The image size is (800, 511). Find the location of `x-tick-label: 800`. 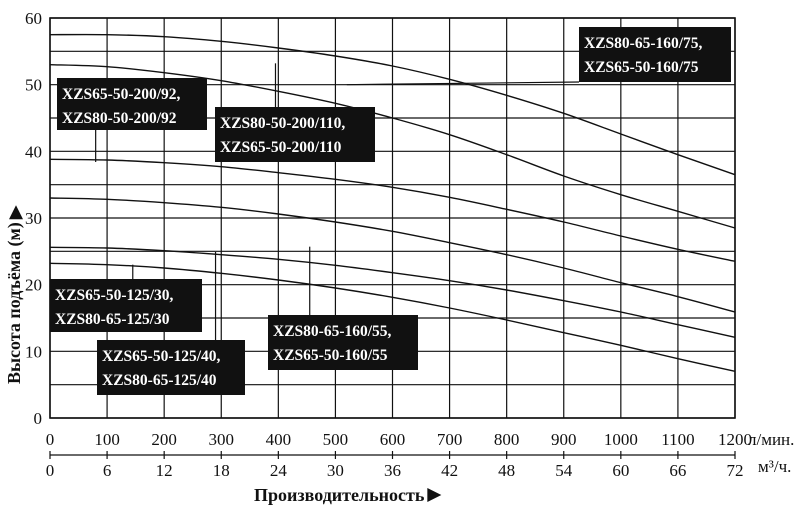

x-tick-label: 800 is located at coordinates (507, 439).